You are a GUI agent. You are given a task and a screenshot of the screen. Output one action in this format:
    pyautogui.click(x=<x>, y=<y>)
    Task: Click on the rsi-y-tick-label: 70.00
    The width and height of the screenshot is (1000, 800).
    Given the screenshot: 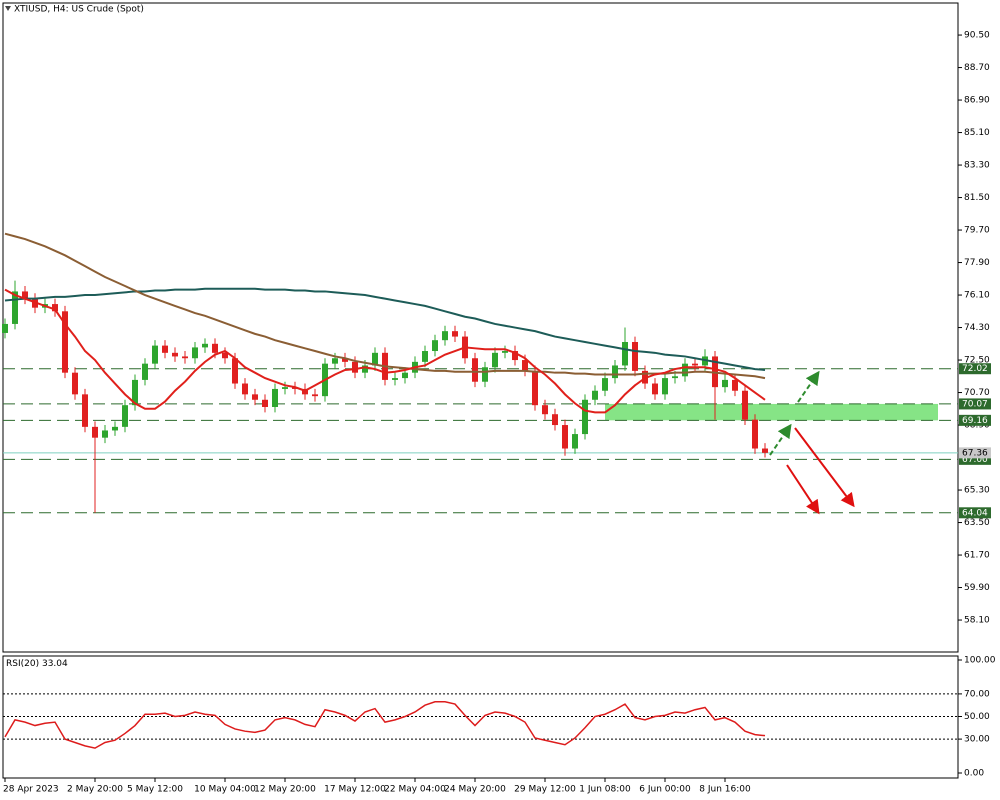 What is the action you would take?
    pyautogui.click(x=977, y=694)
    